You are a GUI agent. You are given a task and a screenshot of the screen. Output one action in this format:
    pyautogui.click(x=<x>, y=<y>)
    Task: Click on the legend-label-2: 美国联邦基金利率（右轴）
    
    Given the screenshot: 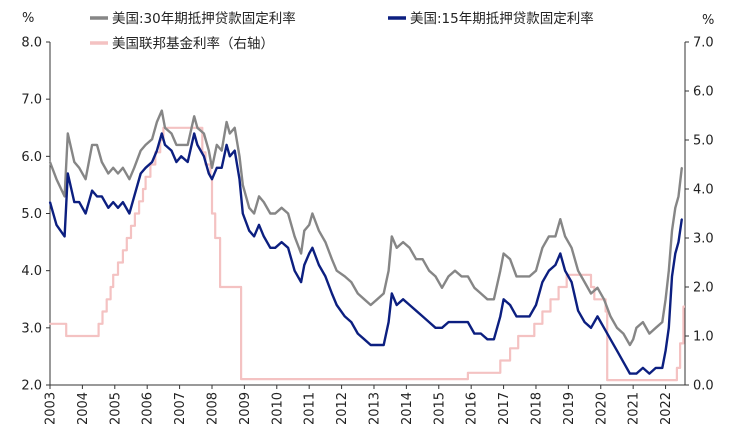 What is the action you would take?
    pyautogui.click(x=193, y=43)
    